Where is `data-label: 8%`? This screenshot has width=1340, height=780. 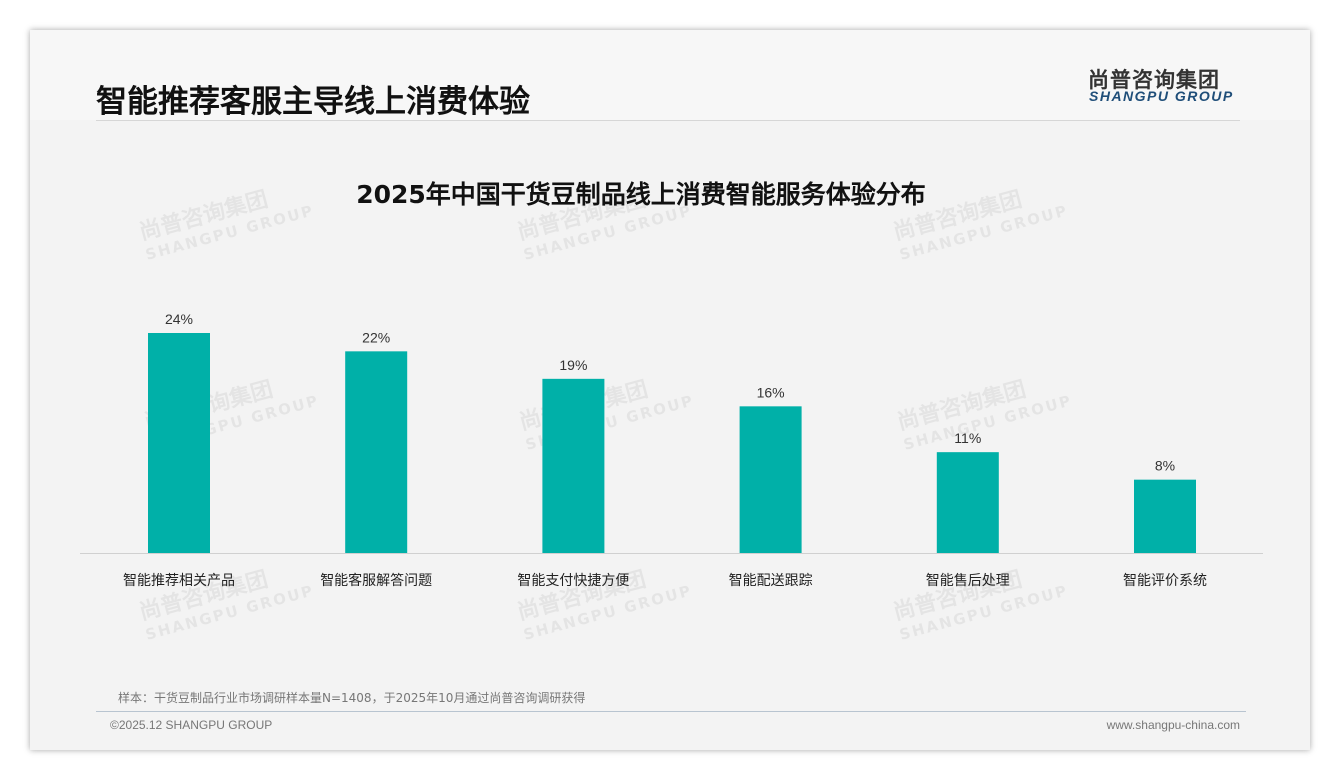
data-label: 8% is located at coordinates (1165, 466).